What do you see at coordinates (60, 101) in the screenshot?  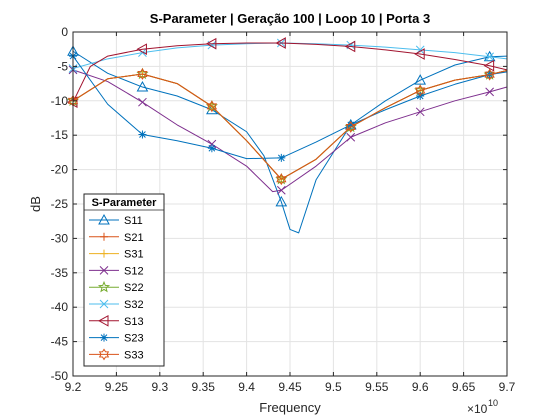 I see `y-tick-label: -10` at bounding box center [60, 101].